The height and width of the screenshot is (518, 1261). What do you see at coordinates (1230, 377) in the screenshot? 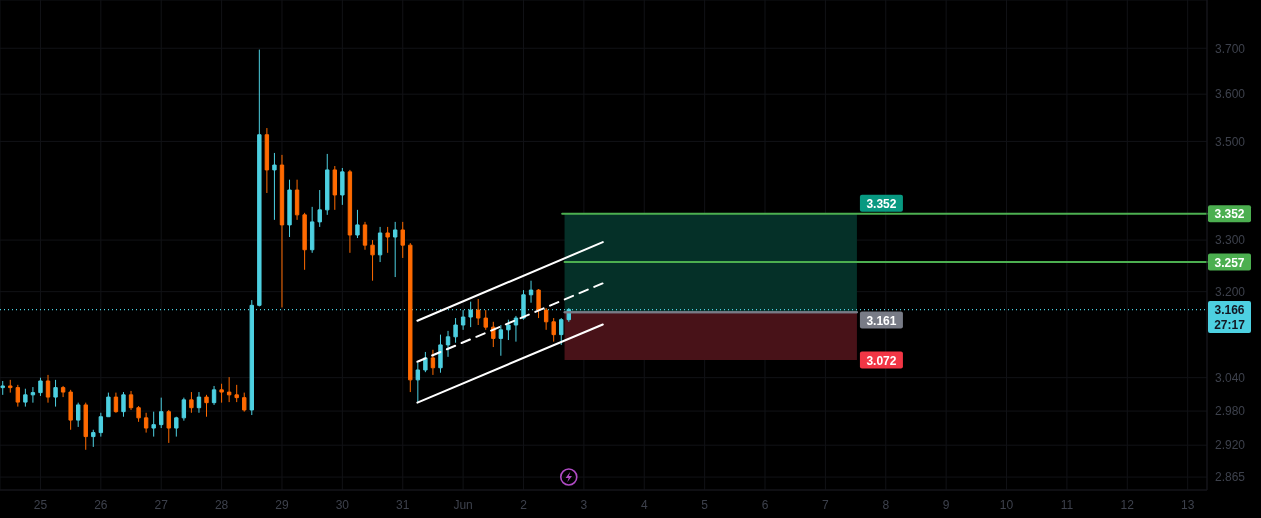
I see `y-tick-label: 3.040` at bounding box center [1230, 377].